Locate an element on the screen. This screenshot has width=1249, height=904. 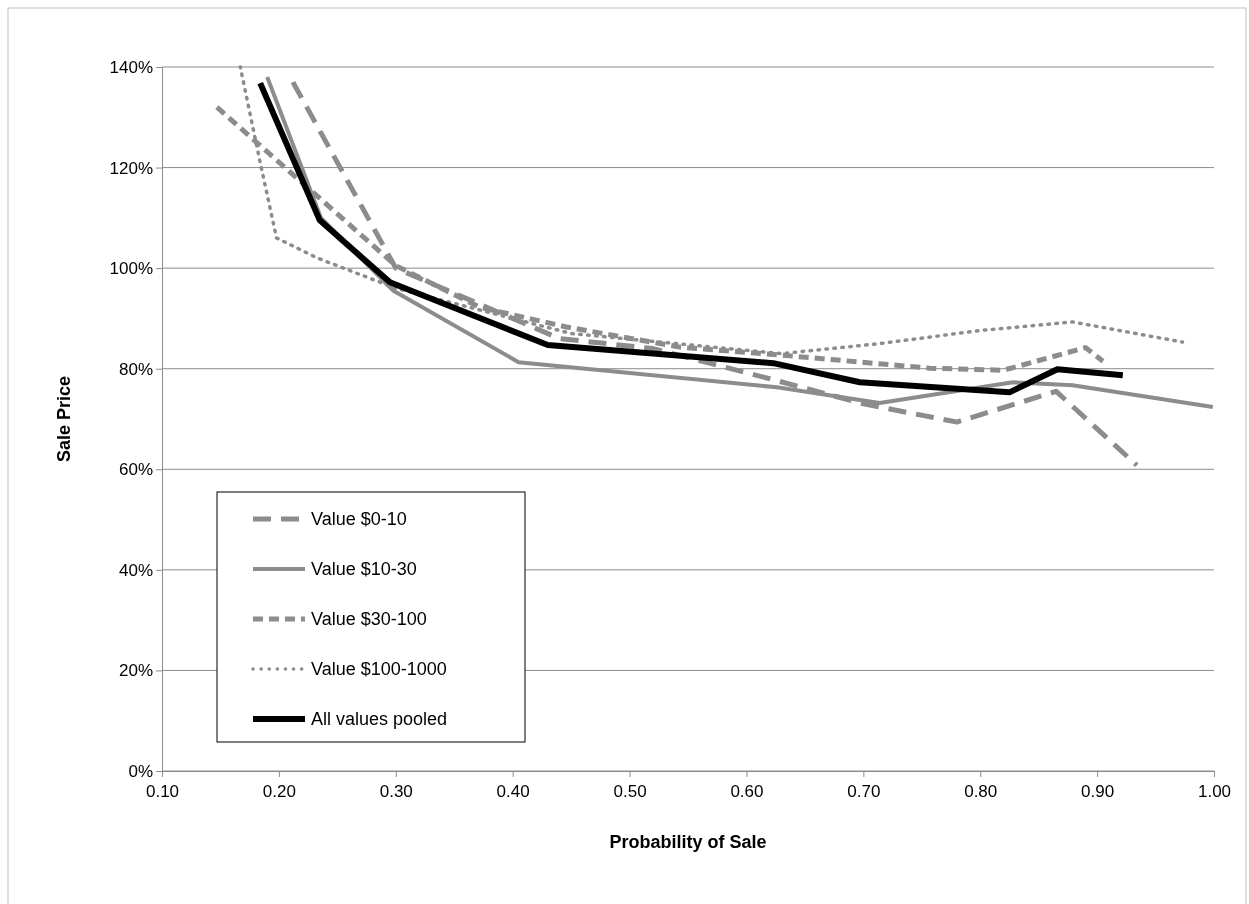
legend-label: All values pooled is located at coordinates (379, 719).